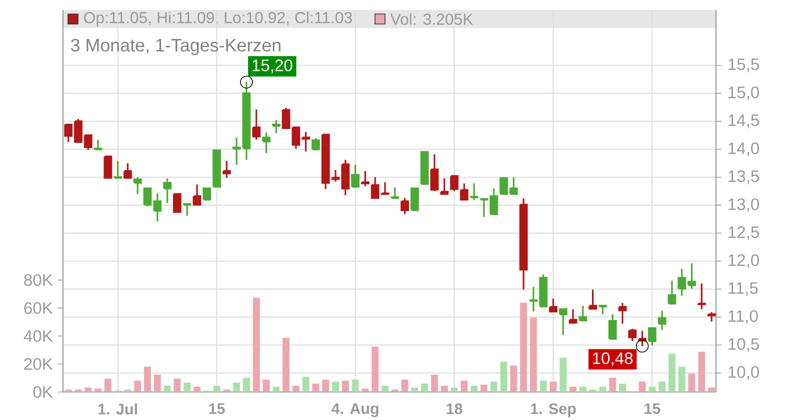 The width and height of the screenshot is (800, 420). Describe the element at coordinates (744, 373) in the screenshot. I see `y-tick-label: 10,0` at that location.